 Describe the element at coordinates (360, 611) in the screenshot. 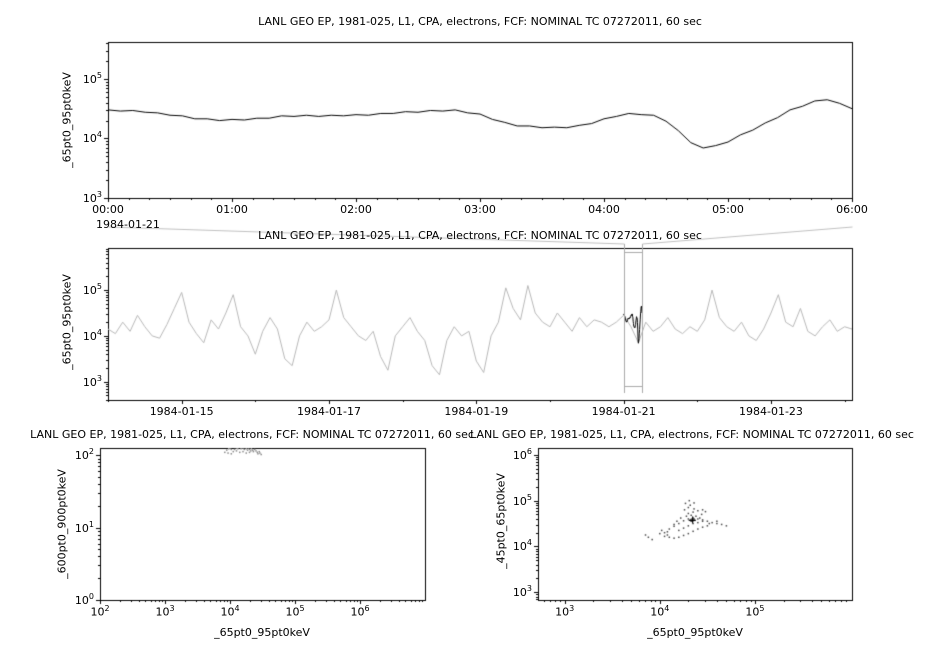

I see `x-tick-label: 106` at that location.